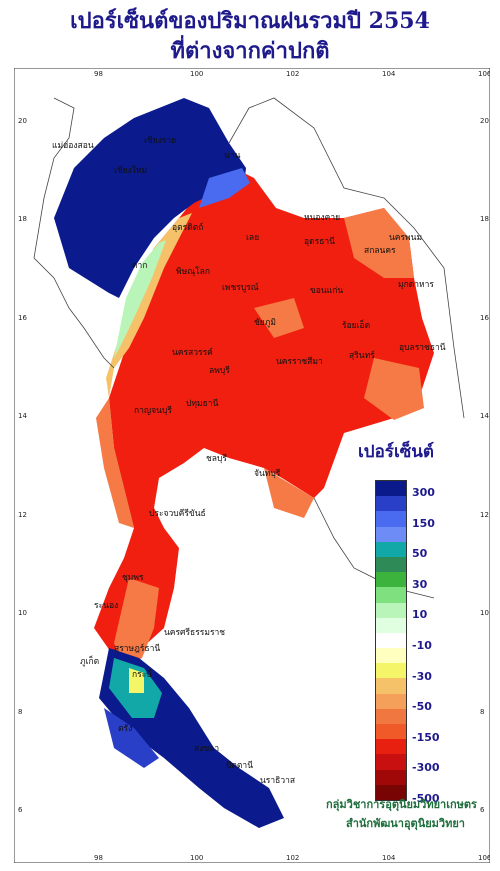  What do you see at coordinates (420, 615) in the screenshot?
I see `legend-label: 10` at bounding box center [420, 615].